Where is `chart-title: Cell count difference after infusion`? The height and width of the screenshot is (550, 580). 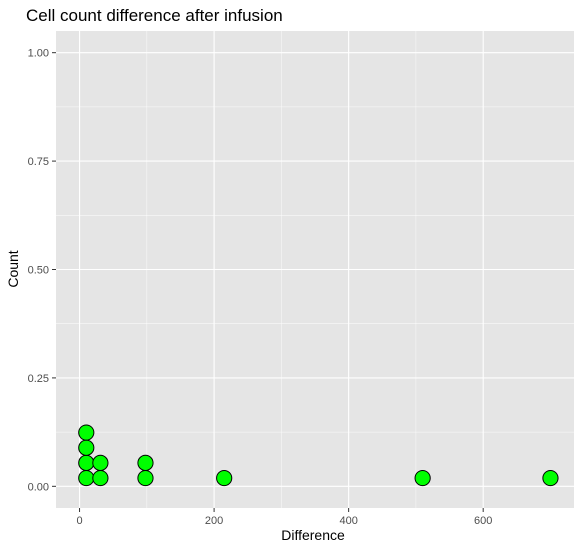 chart-title: Cell count difference after infusion is located at coordinates (154, 15).